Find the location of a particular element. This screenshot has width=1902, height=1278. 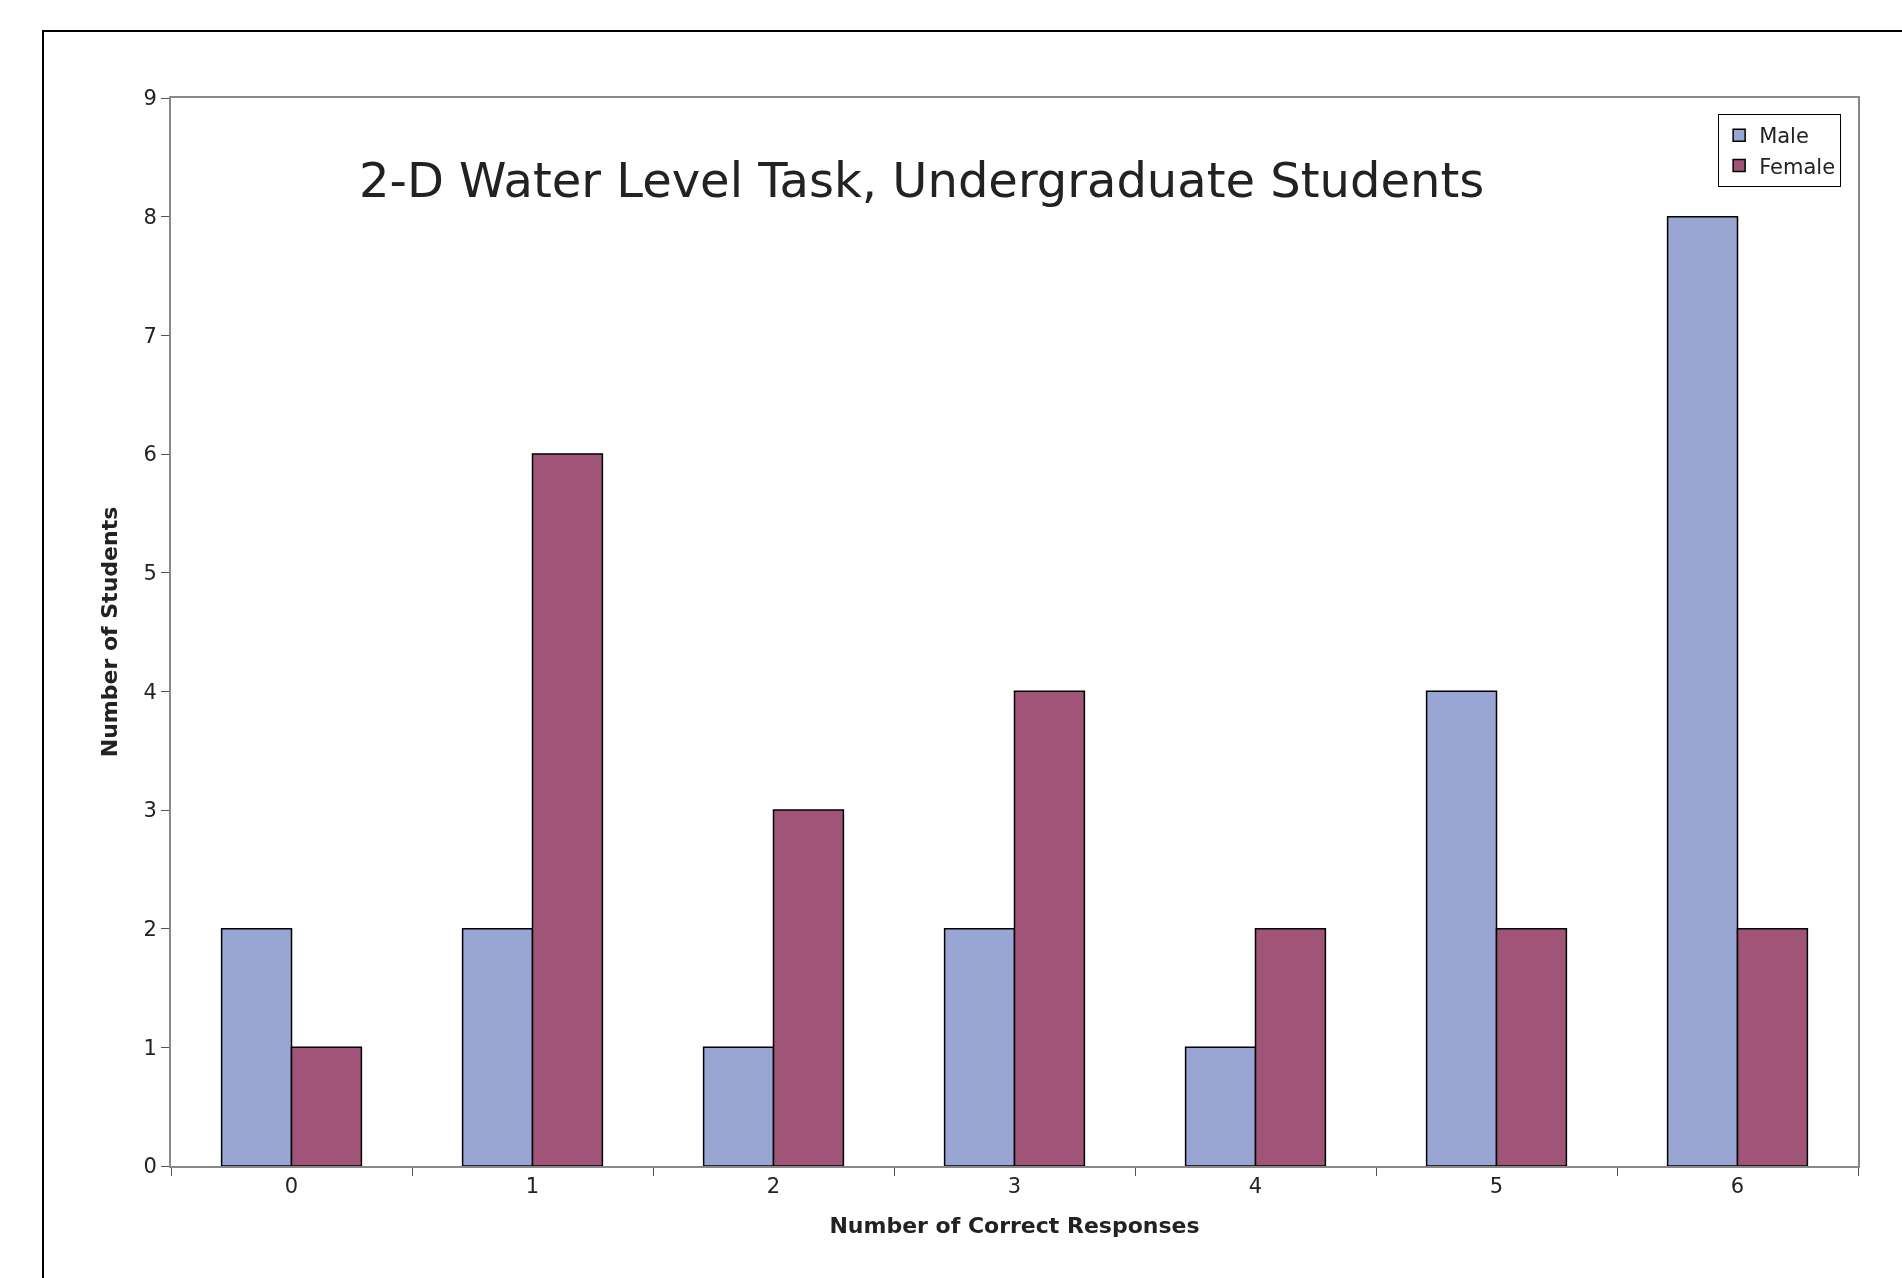

x-tick-label: 2 is located at coordinates (773, 1186).